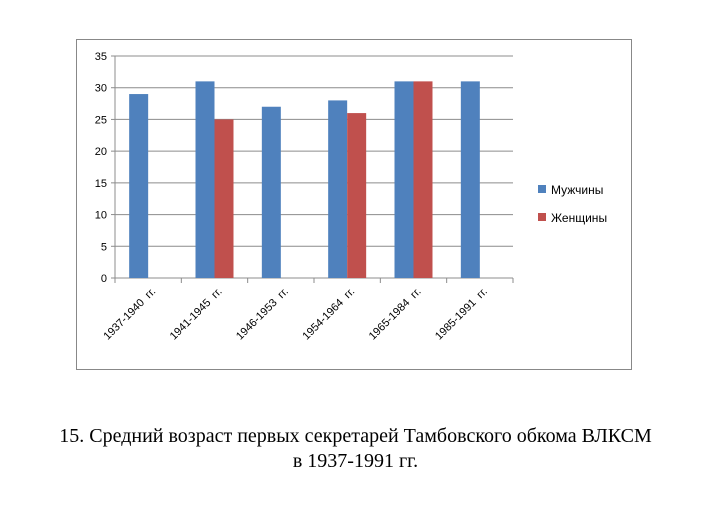  Describe the element at coordinates (101, 216) in the screenshot. I see `y-tick-label: 10` at that location.